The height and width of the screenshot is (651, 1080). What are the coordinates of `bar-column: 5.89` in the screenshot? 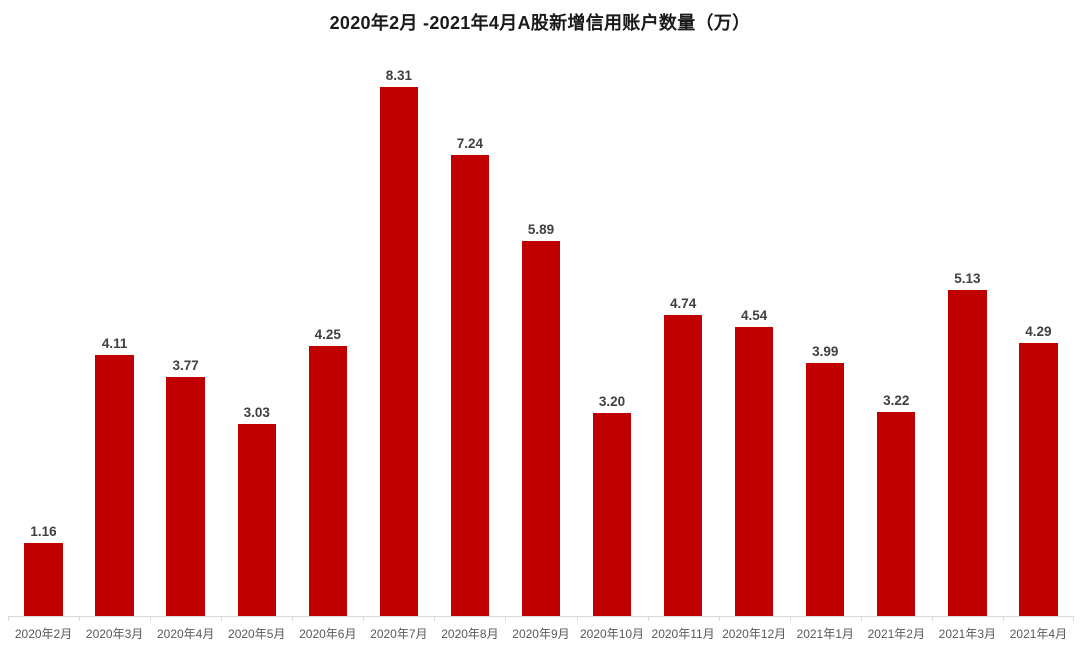 It's located at (540, 332).